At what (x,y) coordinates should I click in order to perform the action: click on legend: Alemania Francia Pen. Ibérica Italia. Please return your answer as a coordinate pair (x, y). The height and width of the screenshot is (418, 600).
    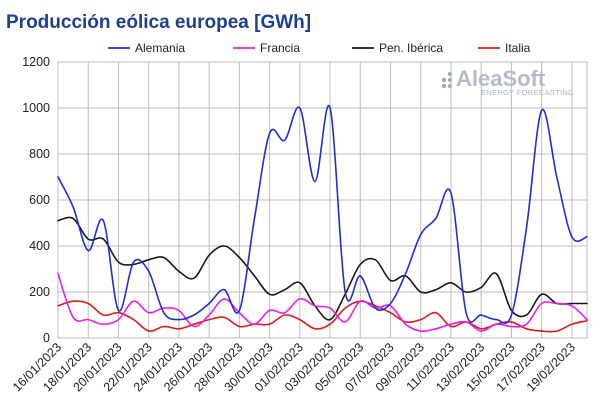
    Looking at the image, I should click on (319, 48).